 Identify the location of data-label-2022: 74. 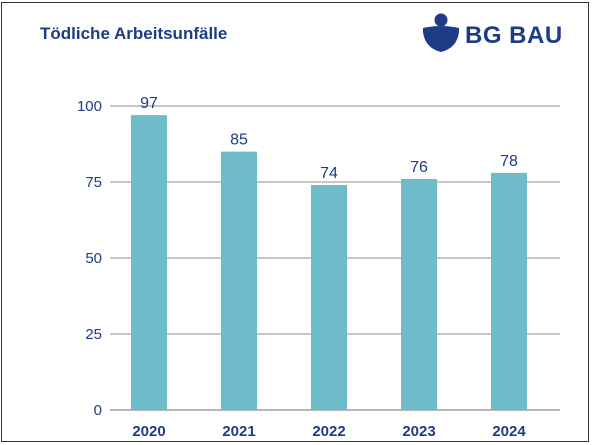
(329, 173).